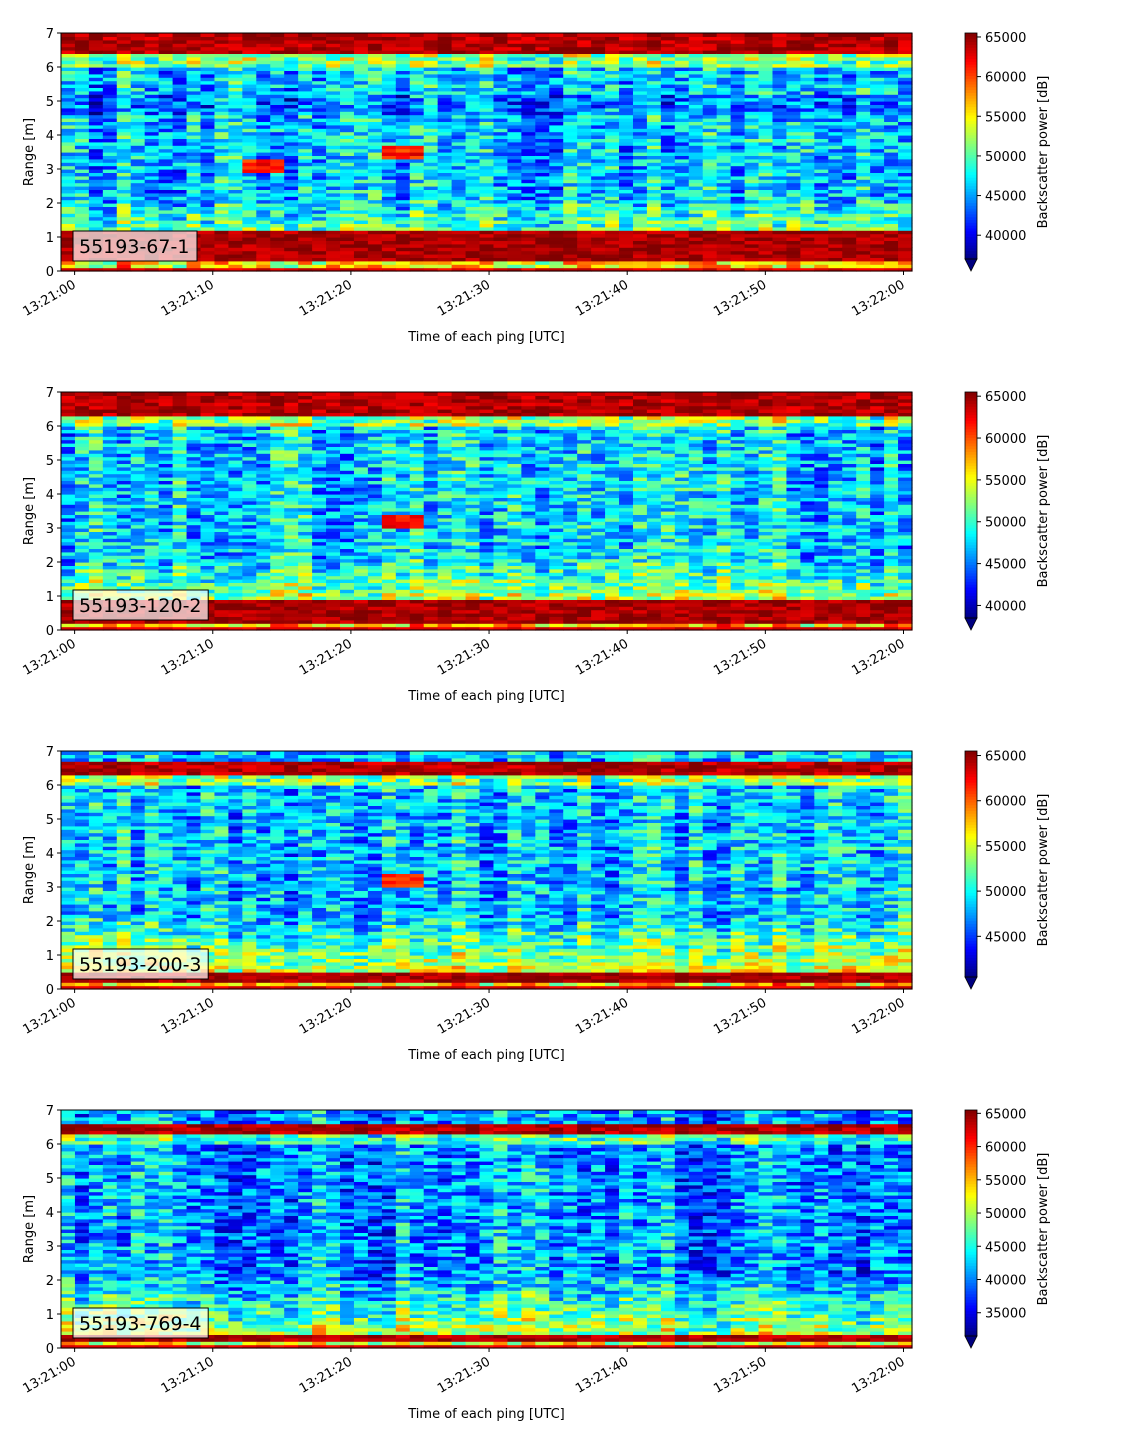  I want to click on panel-label-text: 55193-200-3, so click(140, 965).